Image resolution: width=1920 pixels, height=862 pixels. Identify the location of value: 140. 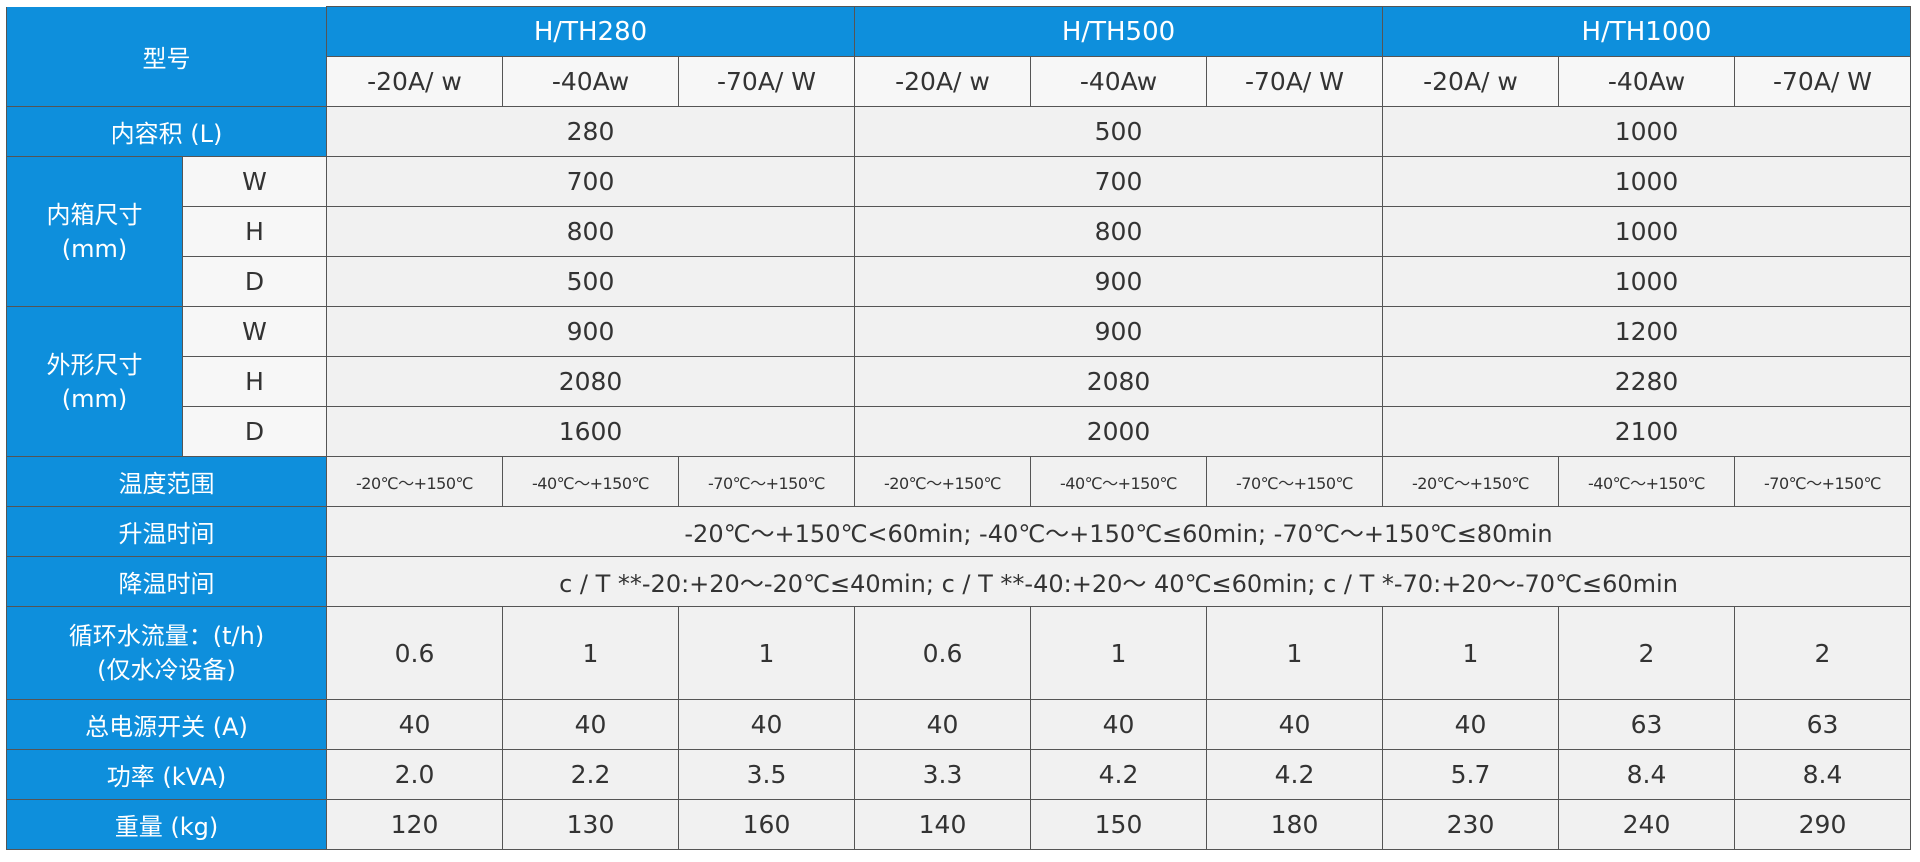
(942, 824).